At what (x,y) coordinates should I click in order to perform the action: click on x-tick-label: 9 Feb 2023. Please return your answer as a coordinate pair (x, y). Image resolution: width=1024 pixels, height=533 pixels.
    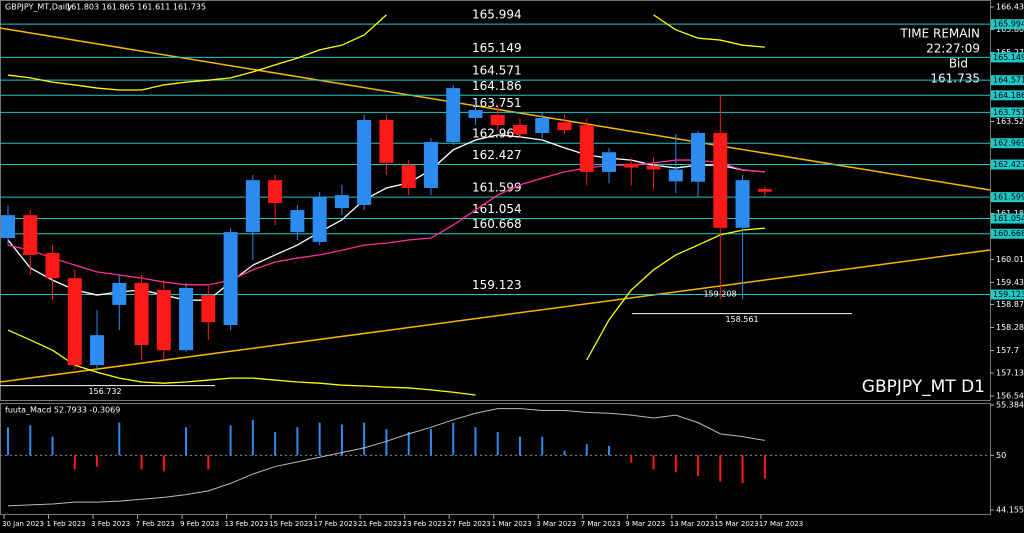
    Looking at the image, I should click on (199, 524).